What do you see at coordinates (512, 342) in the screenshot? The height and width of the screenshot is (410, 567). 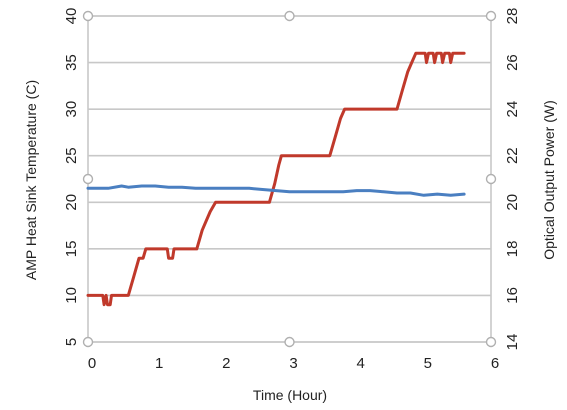 I see `right-y-tick-label: 14` at bounding box center [512, 342].